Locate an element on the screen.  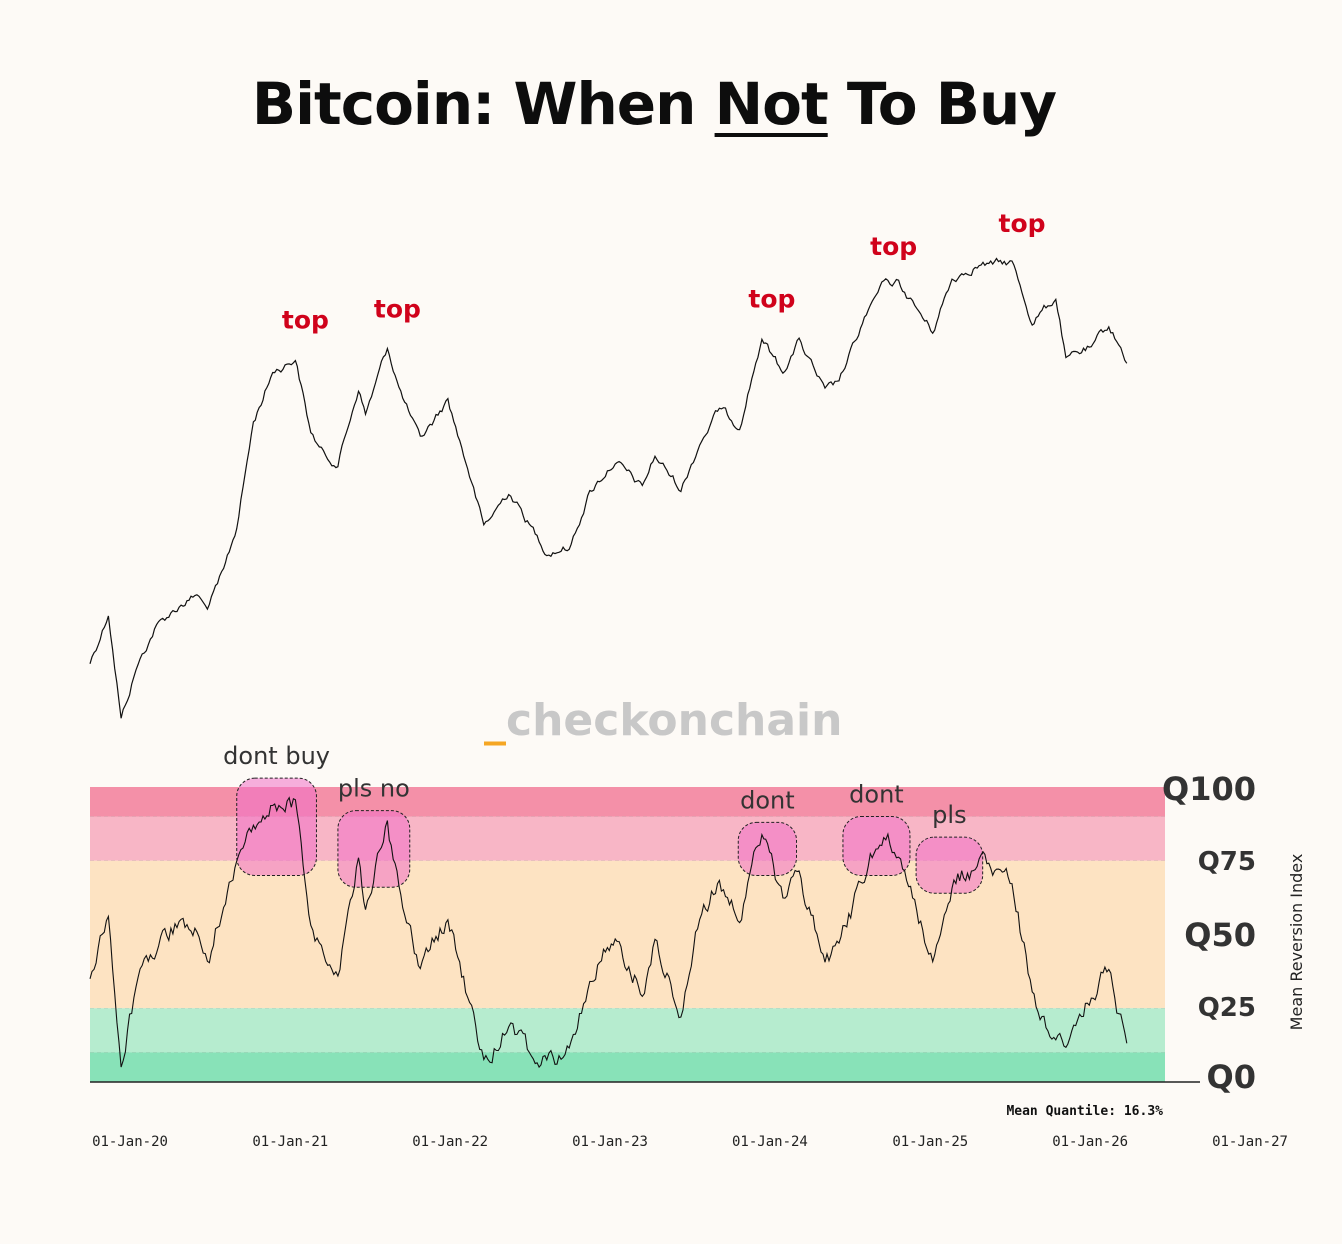
x-tick-label: 01-Jan-25 is located at coordinates (930, 1142).